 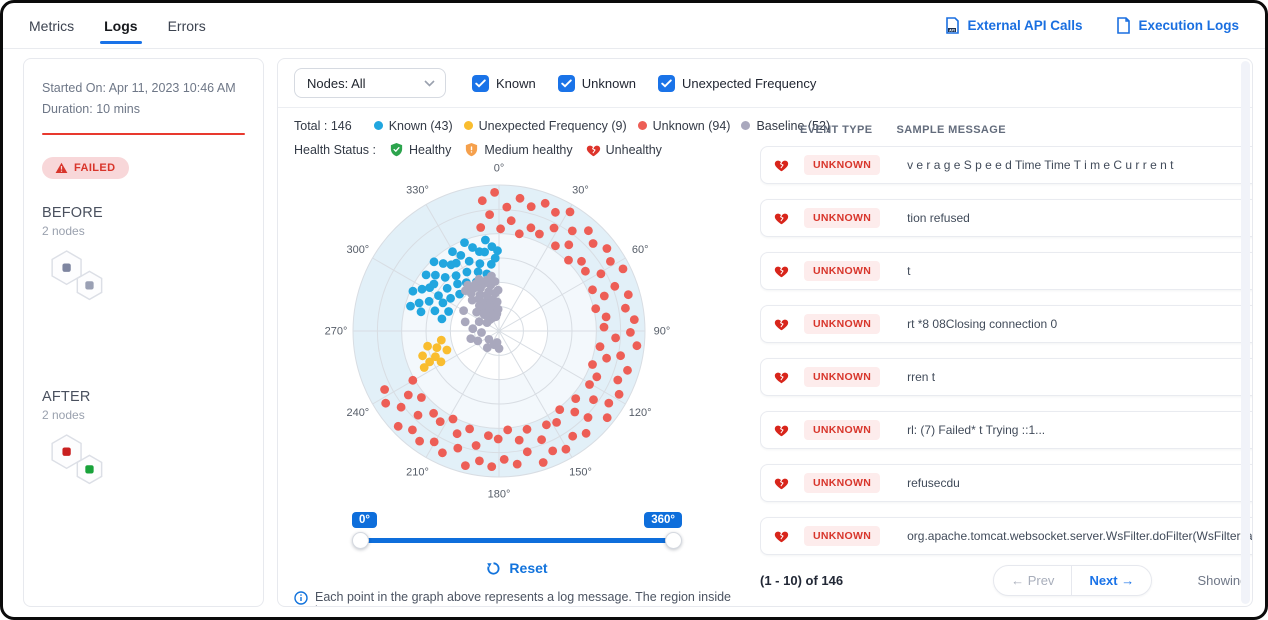 What do you see at coordinates (1006, 218) in the screenshot?
I see `event-row: UNKNOWN tion refused` at bounding box center [1006, 218].